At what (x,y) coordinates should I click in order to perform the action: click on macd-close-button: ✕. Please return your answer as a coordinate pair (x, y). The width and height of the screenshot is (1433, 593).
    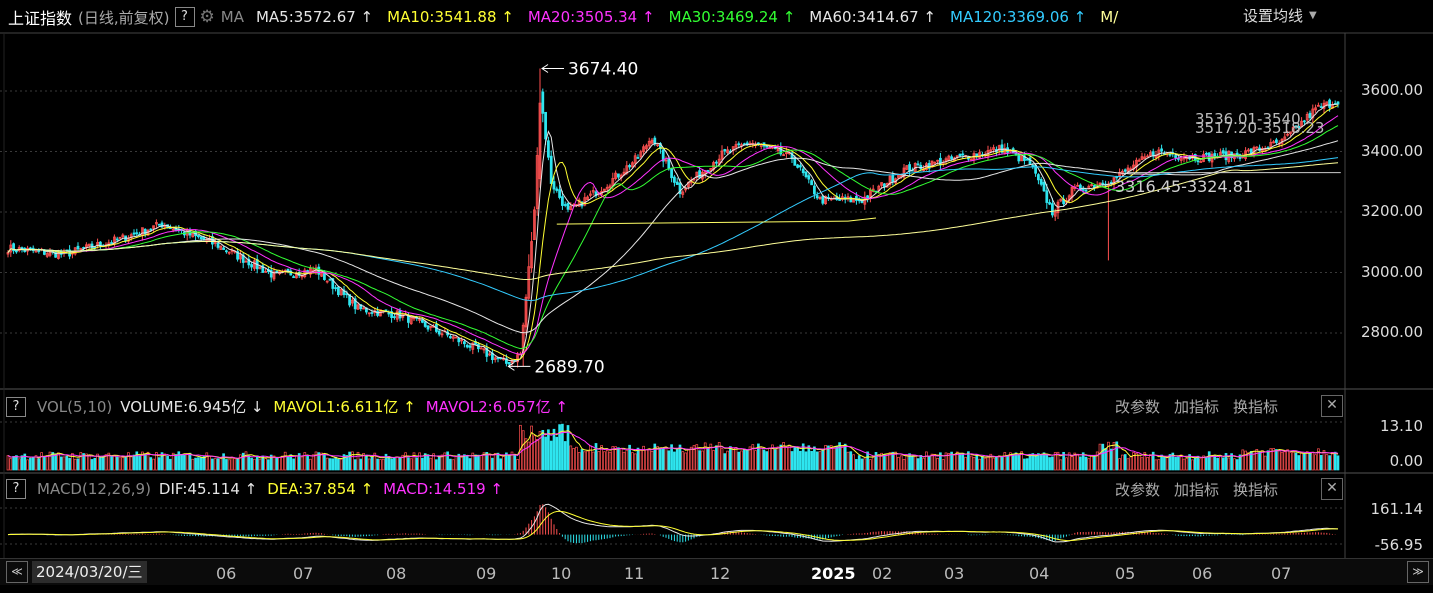
    Looking at the image, I should click on (1332, 489).